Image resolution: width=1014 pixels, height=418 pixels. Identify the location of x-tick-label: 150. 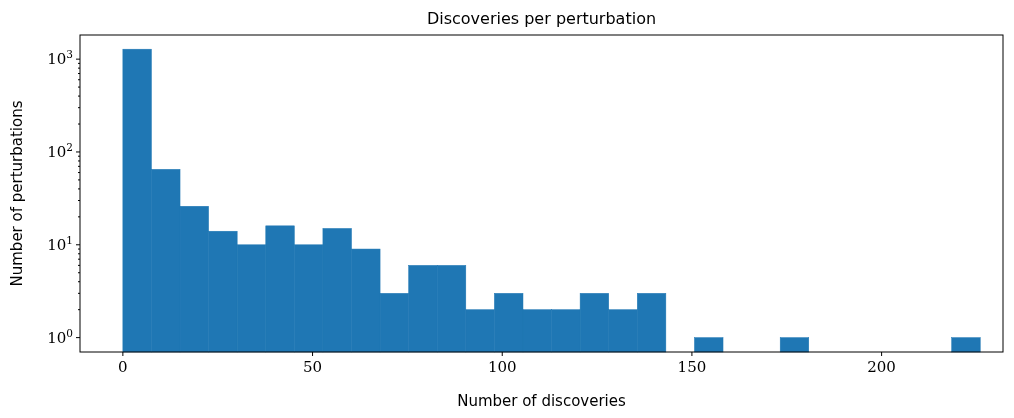
(692, 367).